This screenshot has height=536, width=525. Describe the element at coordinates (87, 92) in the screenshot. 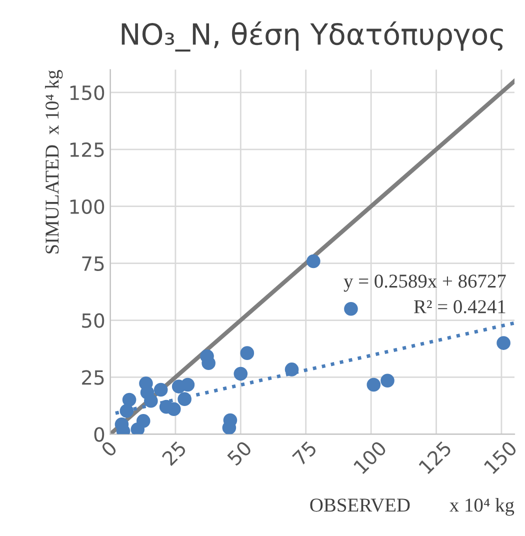

I see `y-tick-label: 150` at that location.